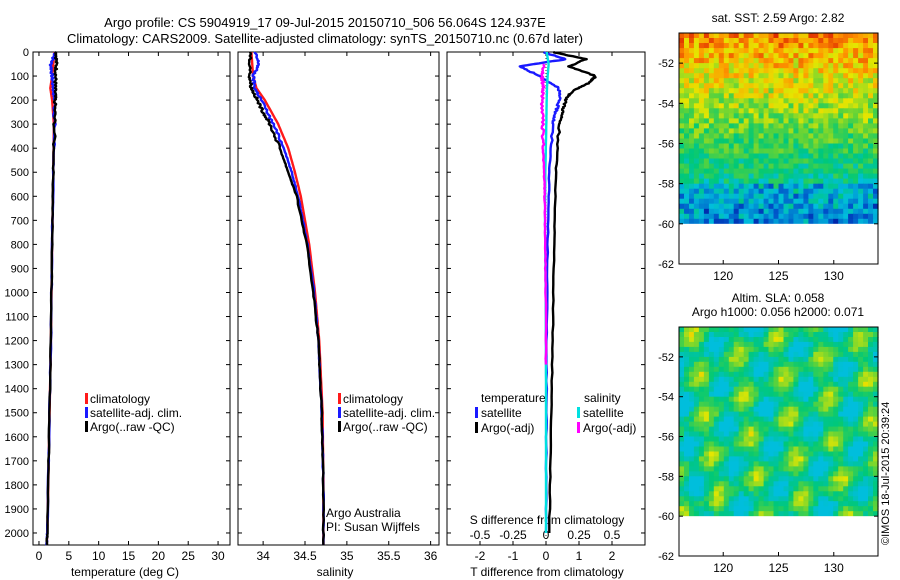 The width and height of the screenshot is (900, 580). Describe the element at coordinates (17, 318) in the screenshot. I see `y-tick-label: 1100` at that location.